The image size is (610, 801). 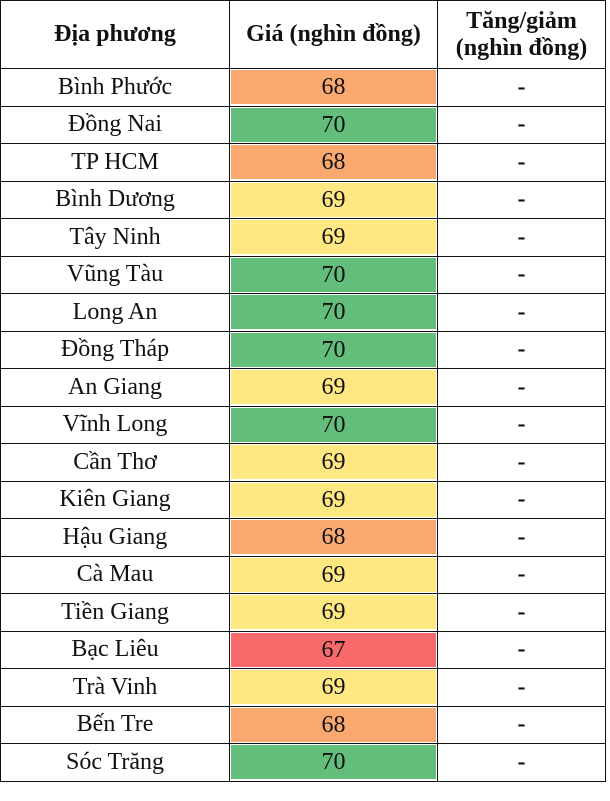 I want to click on table-row: Bạc Liêu 67-, so click(x=303, y=649).